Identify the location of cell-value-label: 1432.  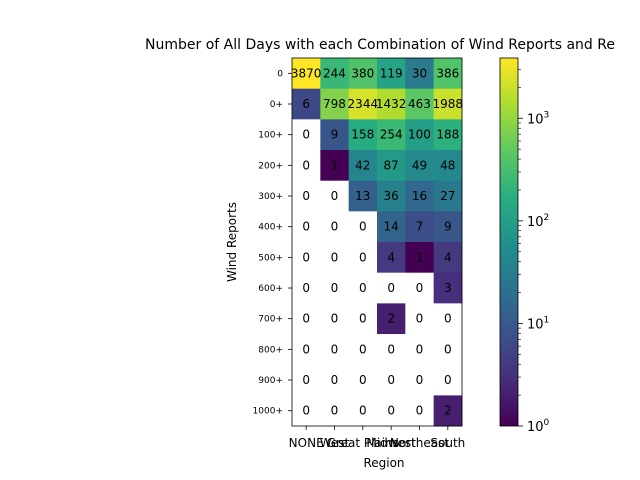
(391, 104).